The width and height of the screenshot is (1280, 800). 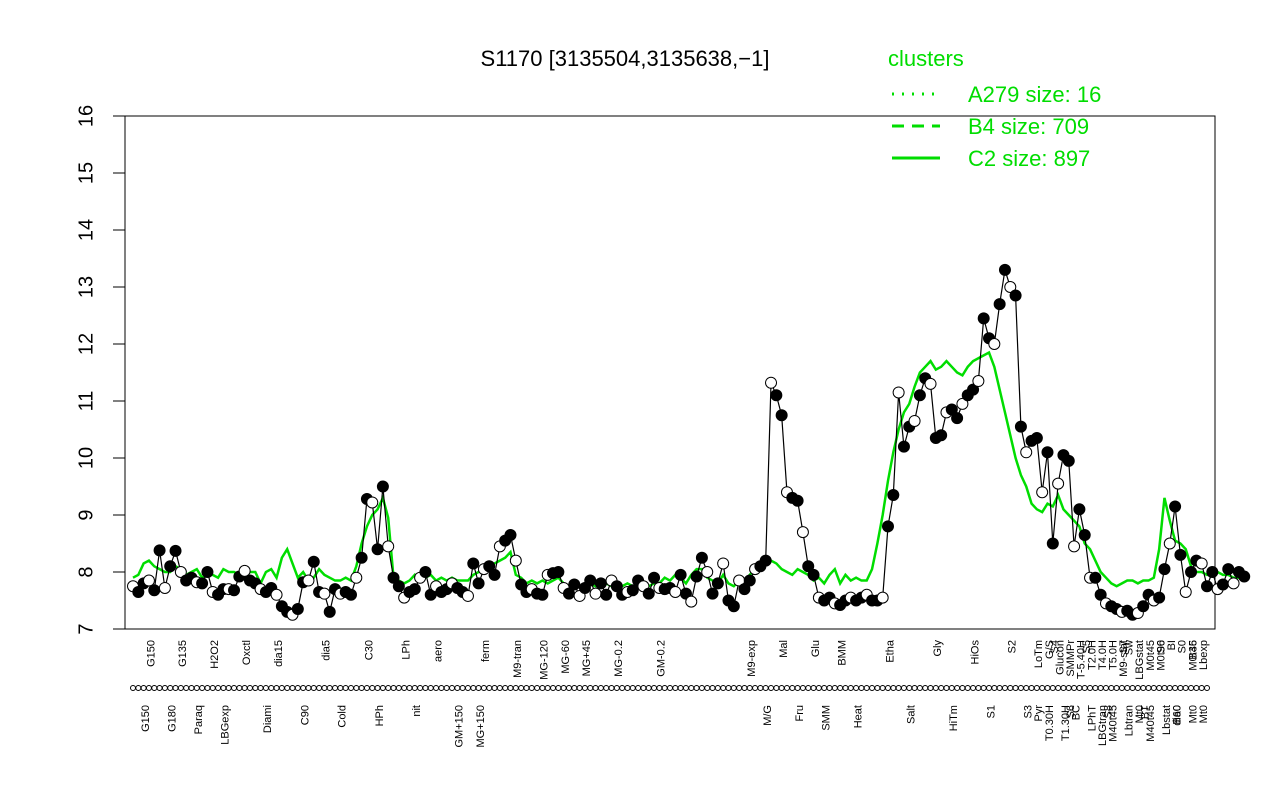 I want to click on x-tick-label: MG-120, so click(x=545, y=660).